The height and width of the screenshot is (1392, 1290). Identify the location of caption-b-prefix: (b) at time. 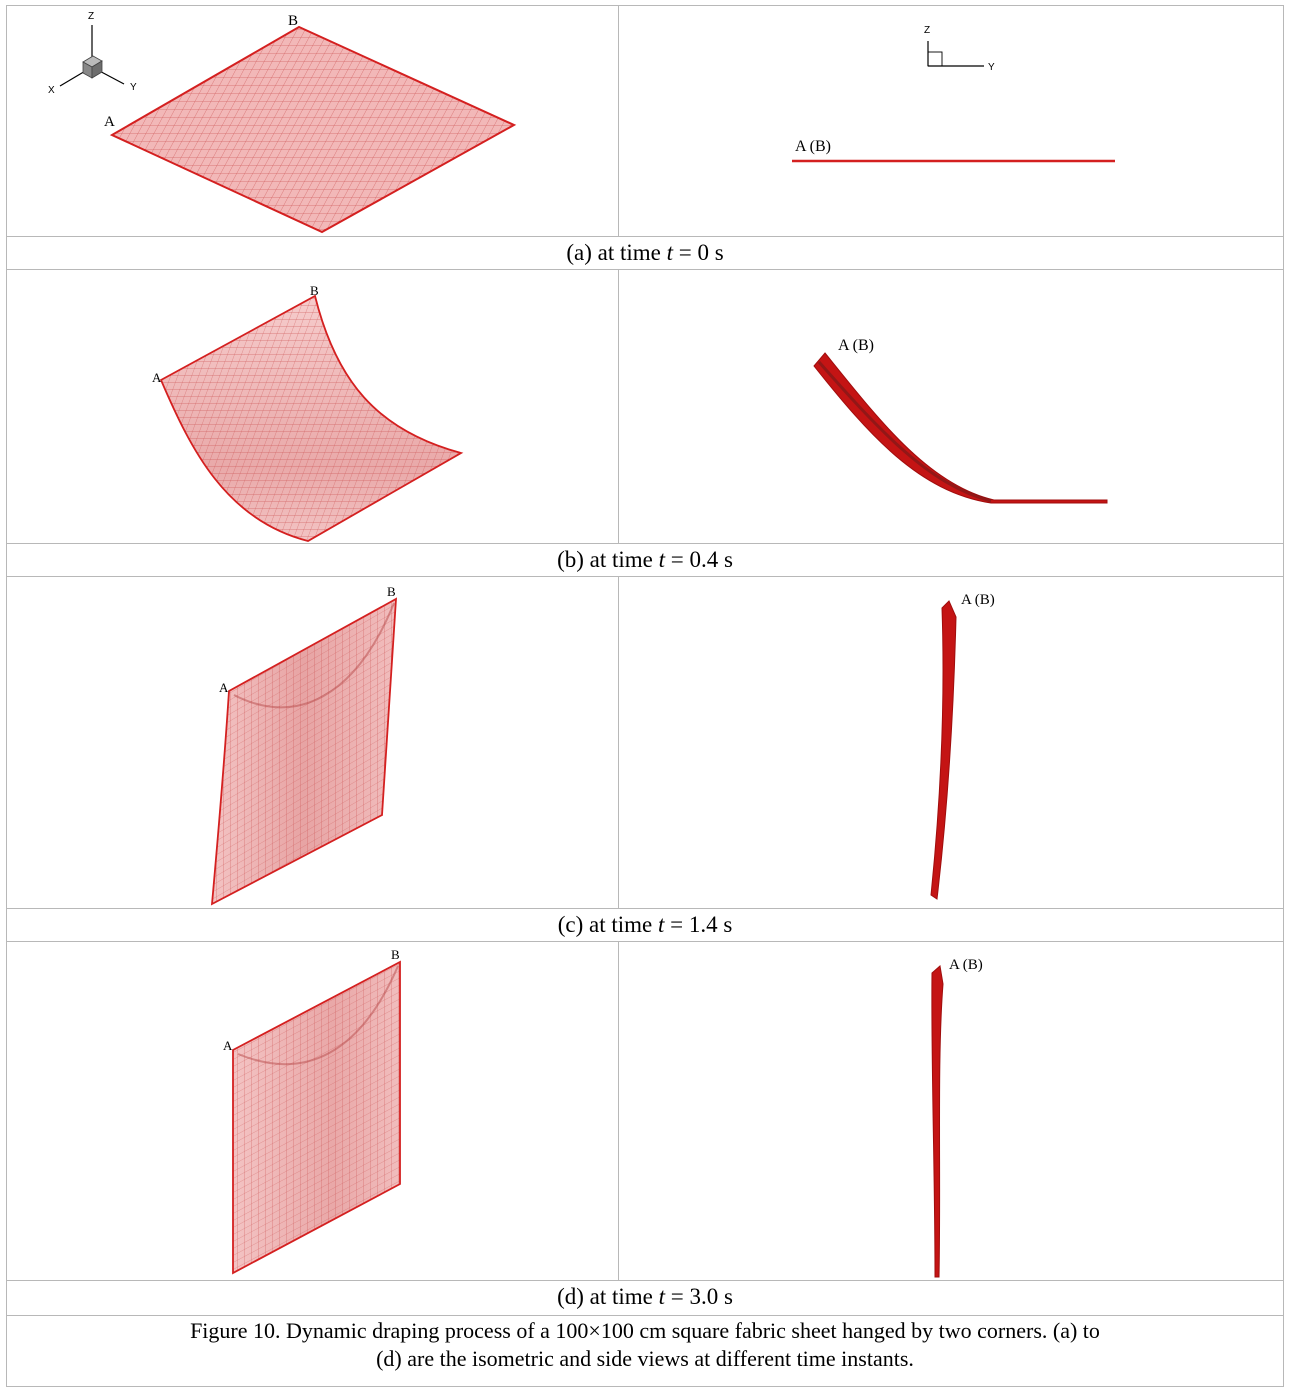
(608, 559).